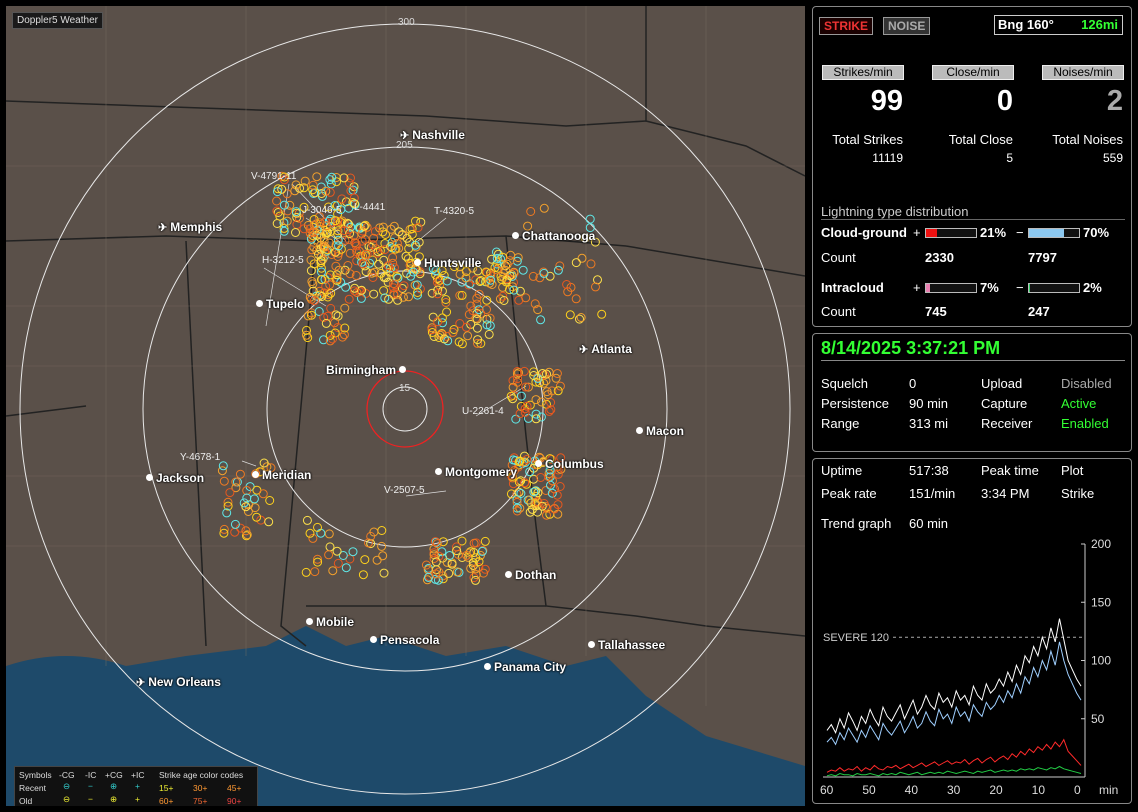 The height and width of the screenshot is (812, 1138). I want to click on city-new-orleans: ✈ New Orleans, so click(178, 682).